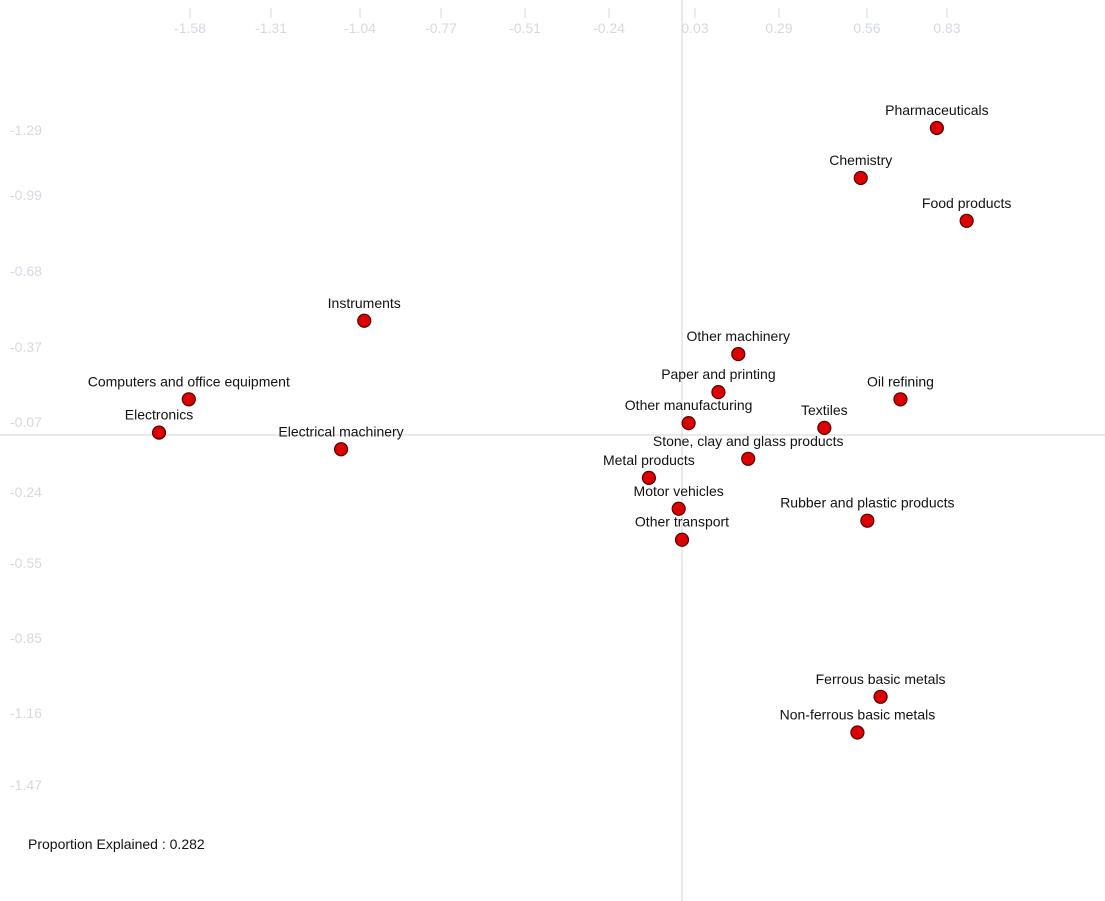 The width and height of the screenshot is (1105, 901). I want to click on x-tick-label: -1.58, so click(190, 28).